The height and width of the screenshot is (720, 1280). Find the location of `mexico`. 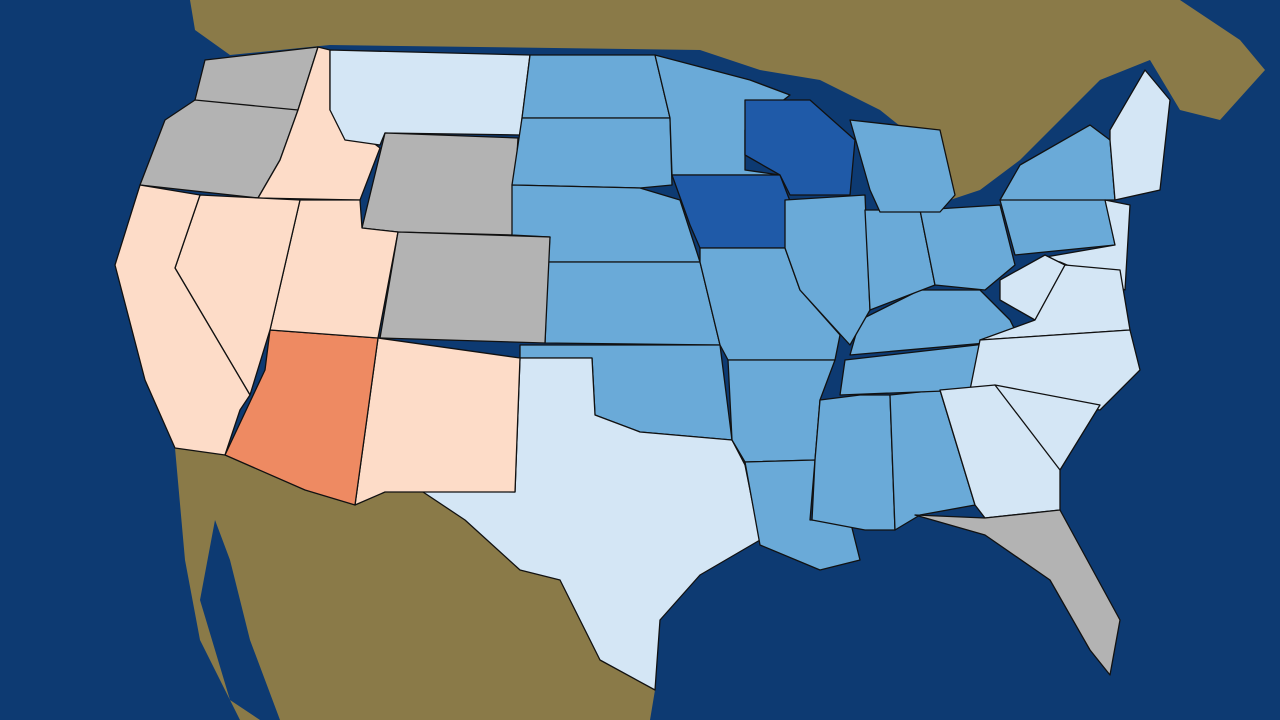

mexico is located at coordinates (415, 584).